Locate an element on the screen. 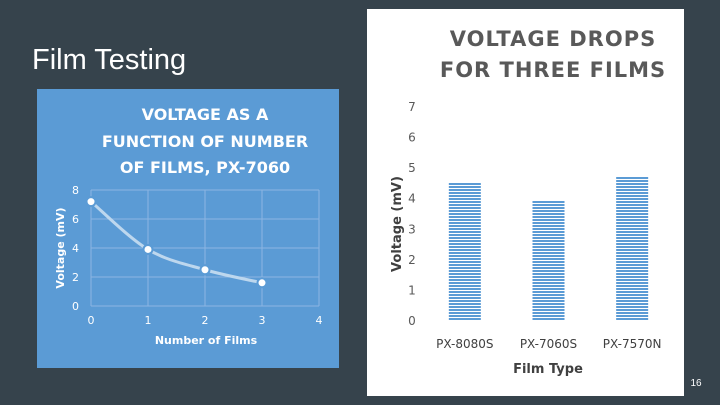 This screenshot has height=405, width=720. line-chart-xtick: 2 is located at coordinates (205, 320).